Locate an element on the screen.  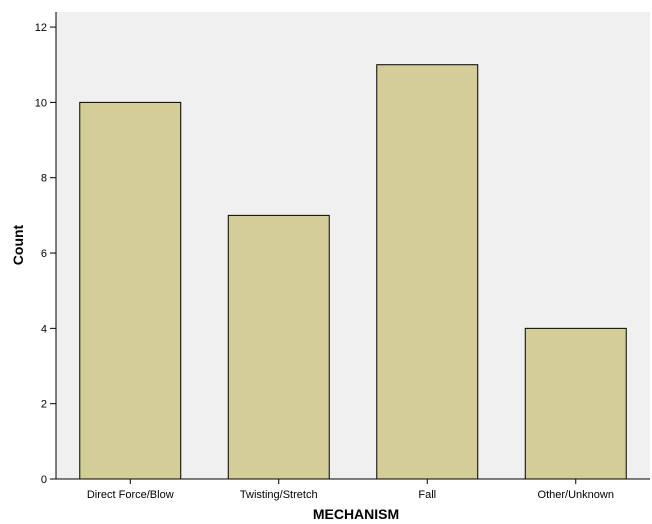
x-tick-label: Other/Unknown is located at coordinates (576, 495).